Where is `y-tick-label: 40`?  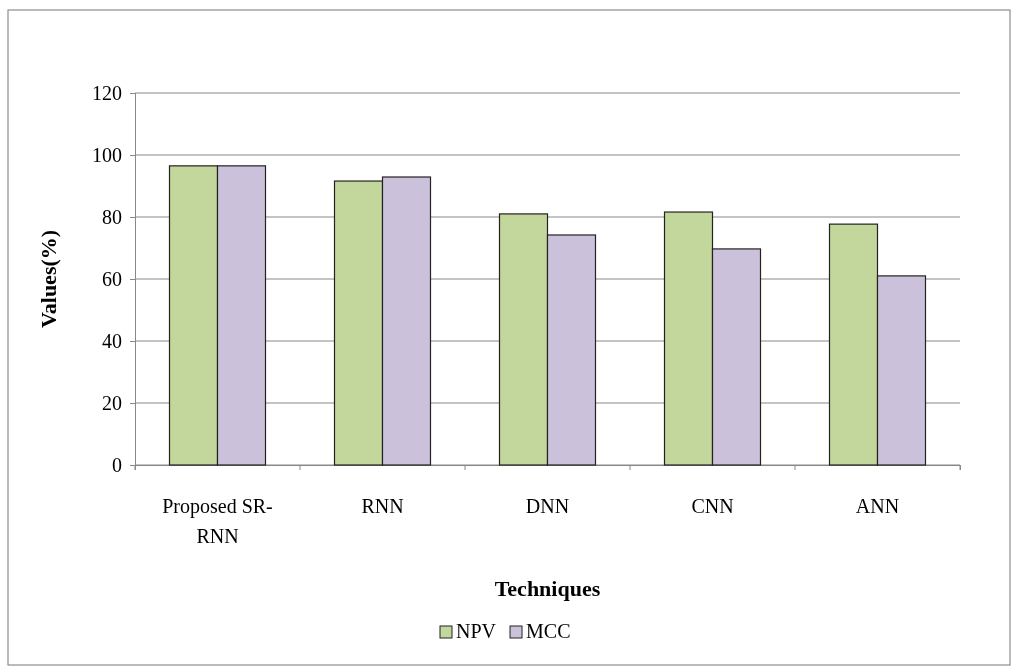 y-tick-label: 40 is located at coordinates (112, 340).